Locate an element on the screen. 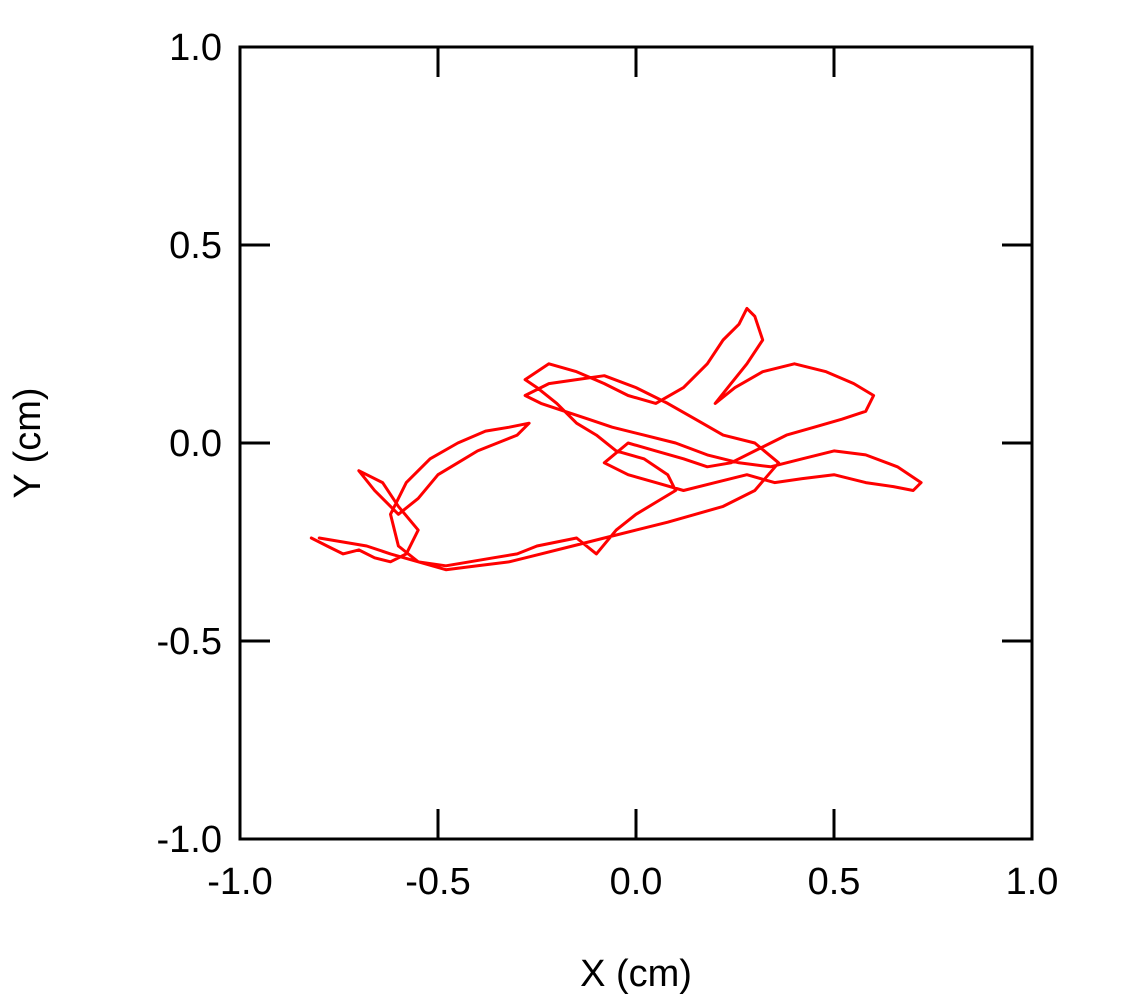 The image size is (1140, 996). trace-layer is located at coordinates (616, 439).